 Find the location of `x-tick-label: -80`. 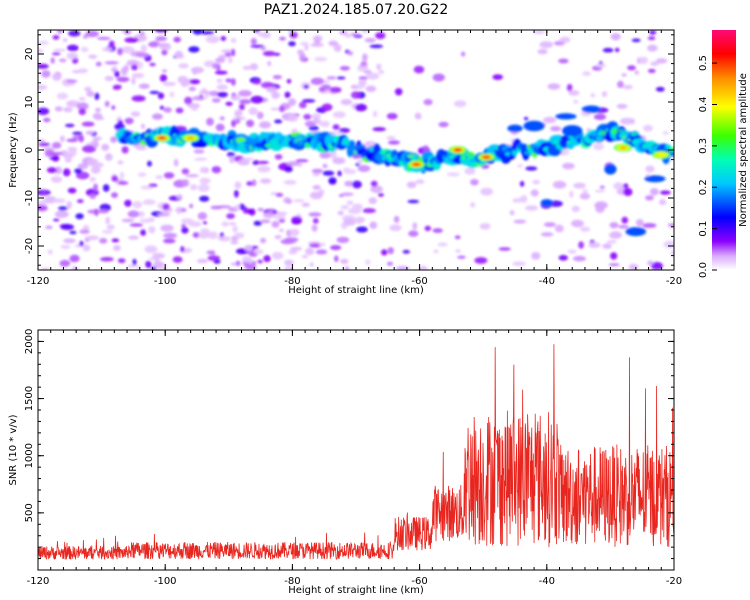

x-tick-label: -80 is located at coordinates (292, 581).